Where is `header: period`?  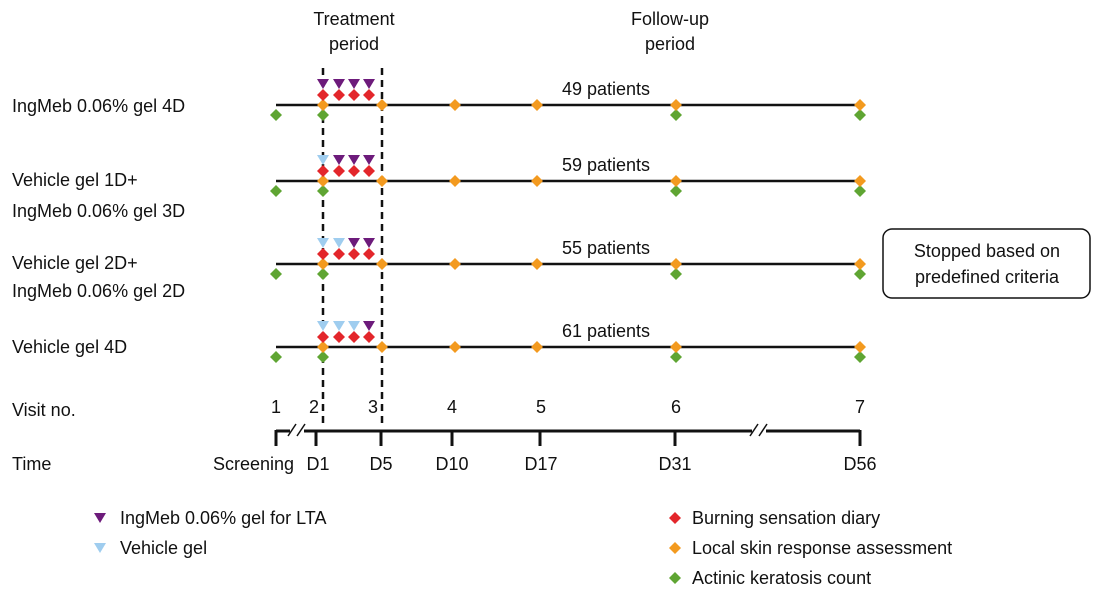 header: period is located at coordinates (670, 44).